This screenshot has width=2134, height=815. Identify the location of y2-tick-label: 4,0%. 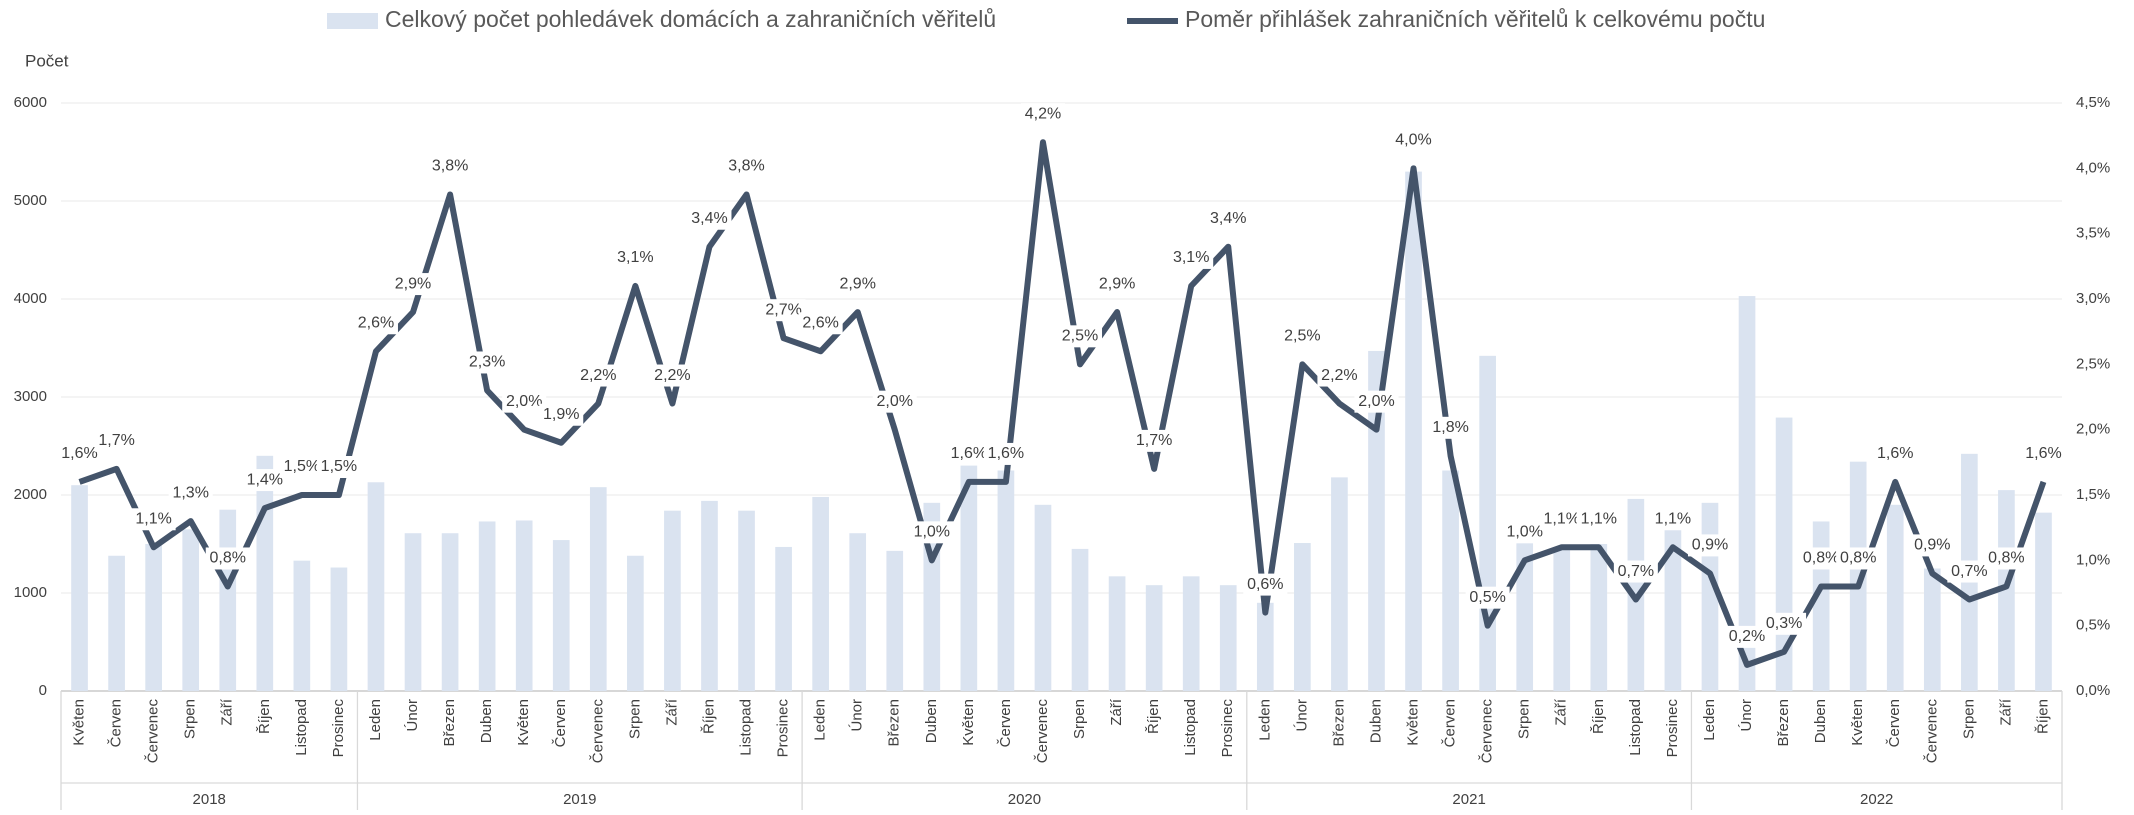
(2093, 167).